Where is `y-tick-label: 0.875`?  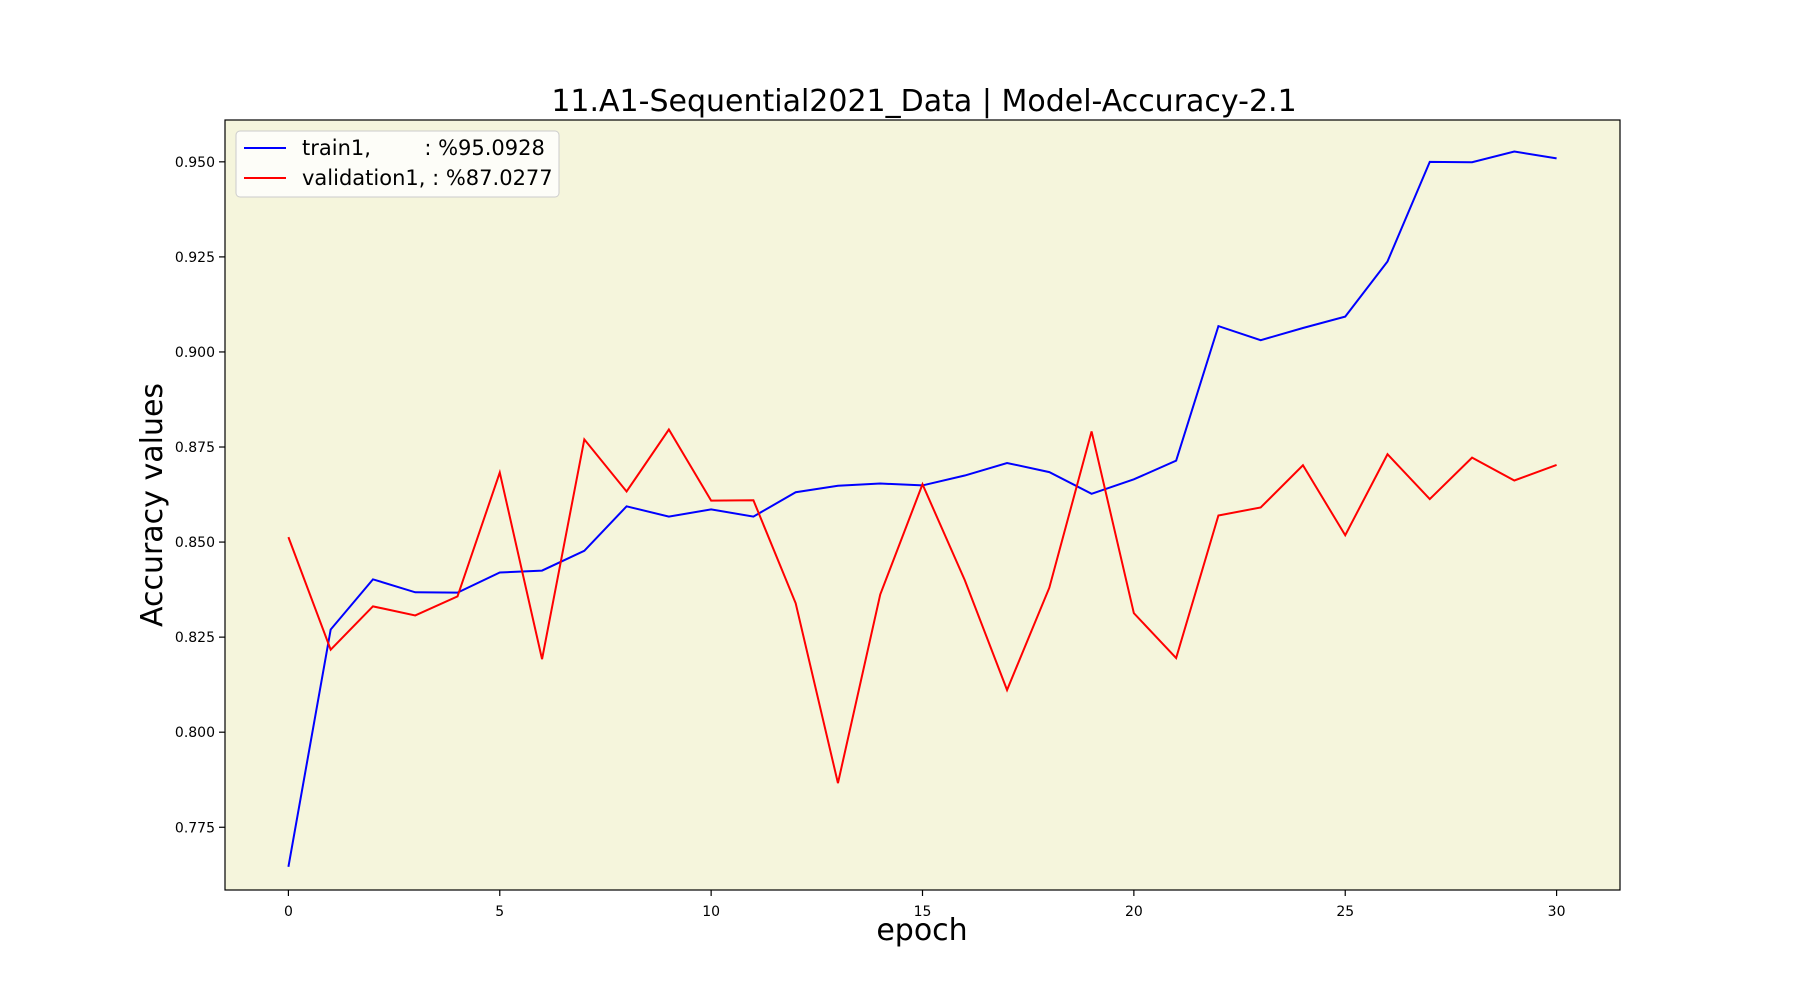
y-tick-label: 0.875 is located at coordinates (195, 448).